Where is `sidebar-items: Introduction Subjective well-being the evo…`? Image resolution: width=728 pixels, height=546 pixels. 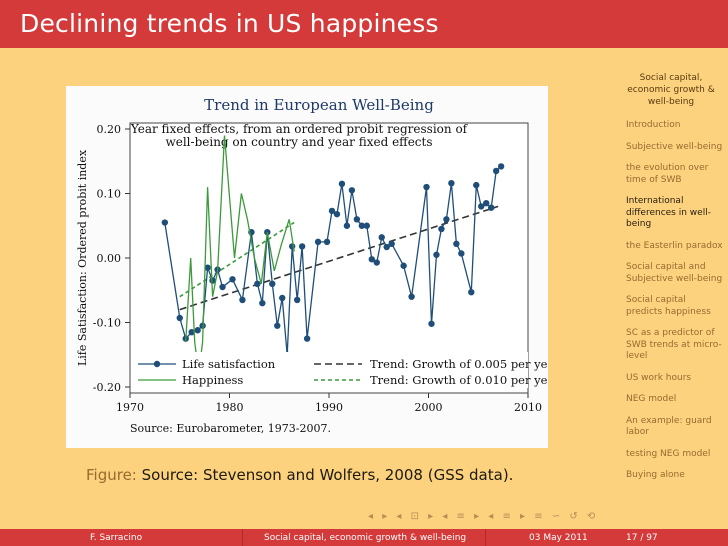 sidebar-items: Introduction Subjective well-being the evo… is located at coordinates (671, 301).